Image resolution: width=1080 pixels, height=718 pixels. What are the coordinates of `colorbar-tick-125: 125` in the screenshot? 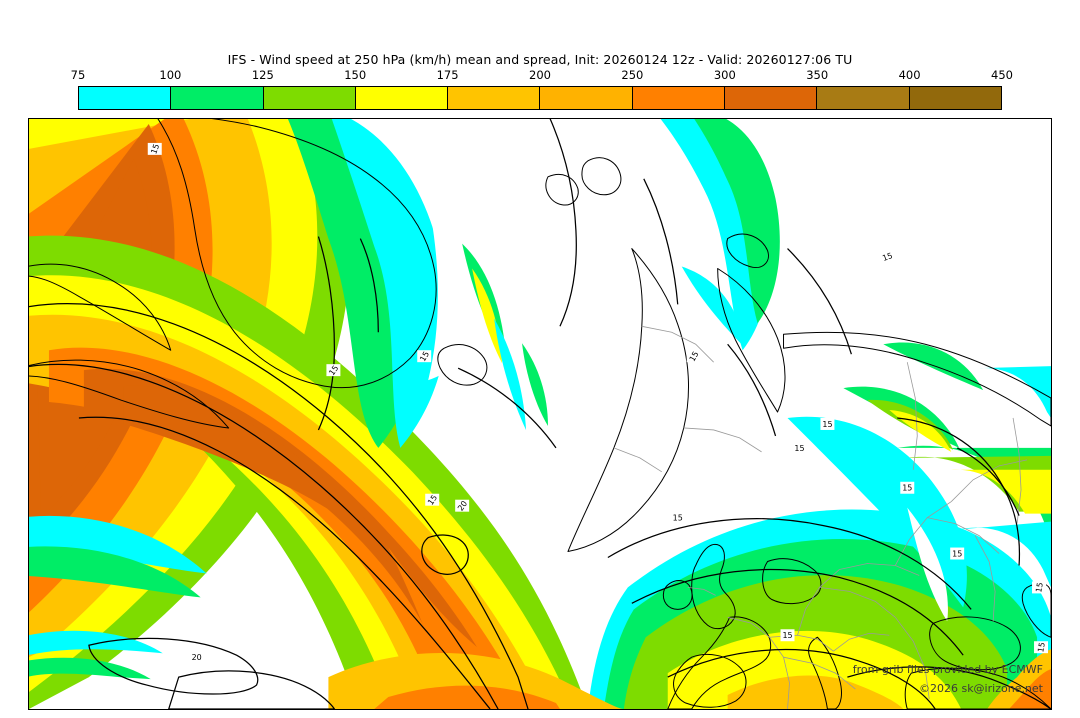 It's located at (262, 75).